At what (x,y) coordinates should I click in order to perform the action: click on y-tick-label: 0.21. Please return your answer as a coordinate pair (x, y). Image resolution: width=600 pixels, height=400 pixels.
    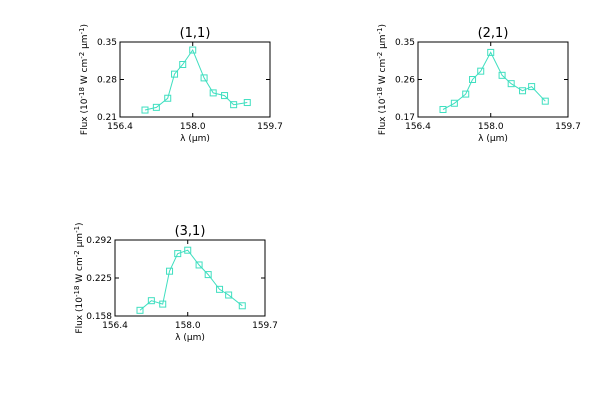
    Looking at the image, I should click on (107, 118).